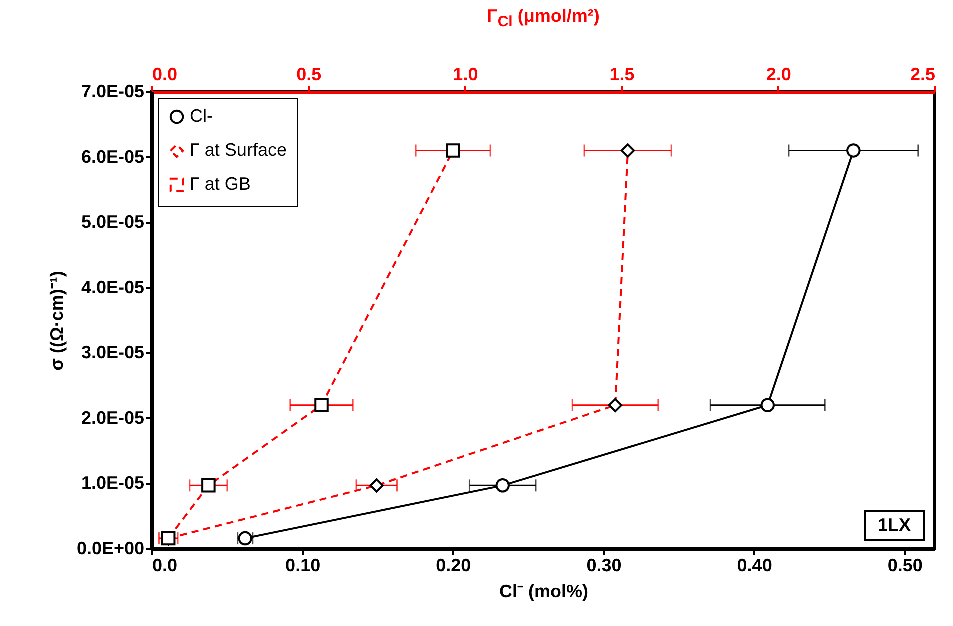  Describe the element at coordinates (110, 548) in the screenshot. I see `y-tick-label: 0.0E+00` at that location.